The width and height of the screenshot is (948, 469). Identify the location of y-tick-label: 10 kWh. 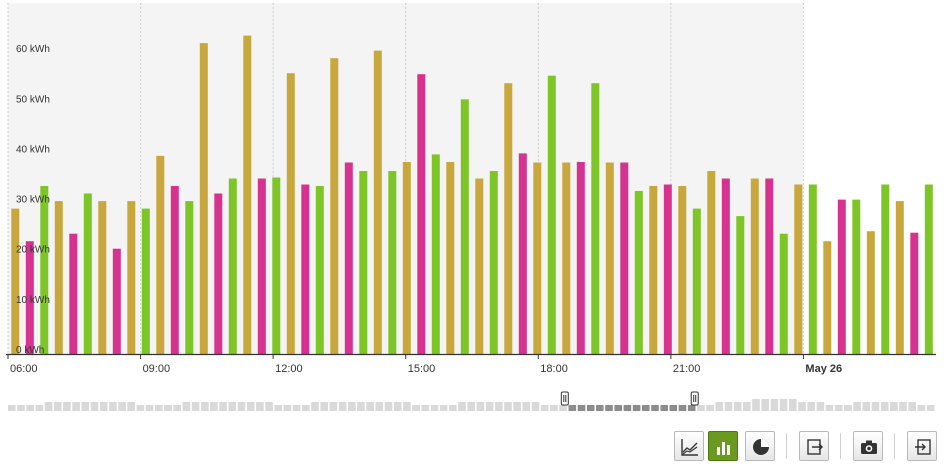
(33, 300).